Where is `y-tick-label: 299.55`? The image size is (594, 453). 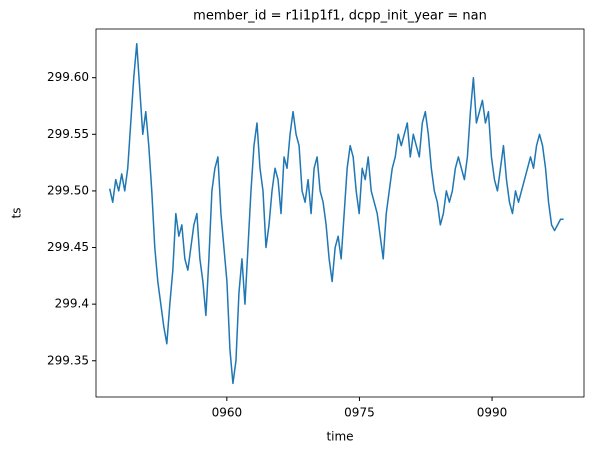 y-tick-label: 299.55 is located at coordinates (68, 134).